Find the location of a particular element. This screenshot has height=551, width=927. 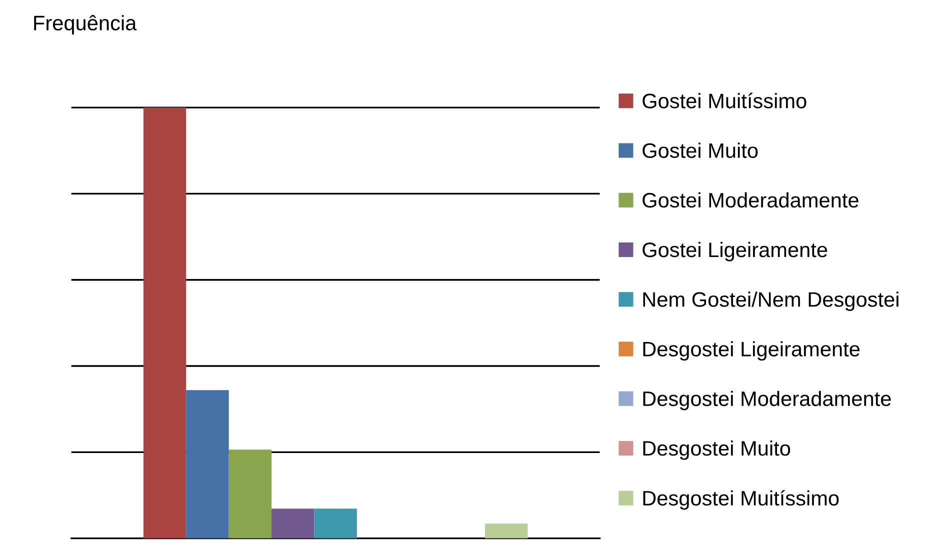

y-axis-title: Frequência is located at coordinates (85, 25).